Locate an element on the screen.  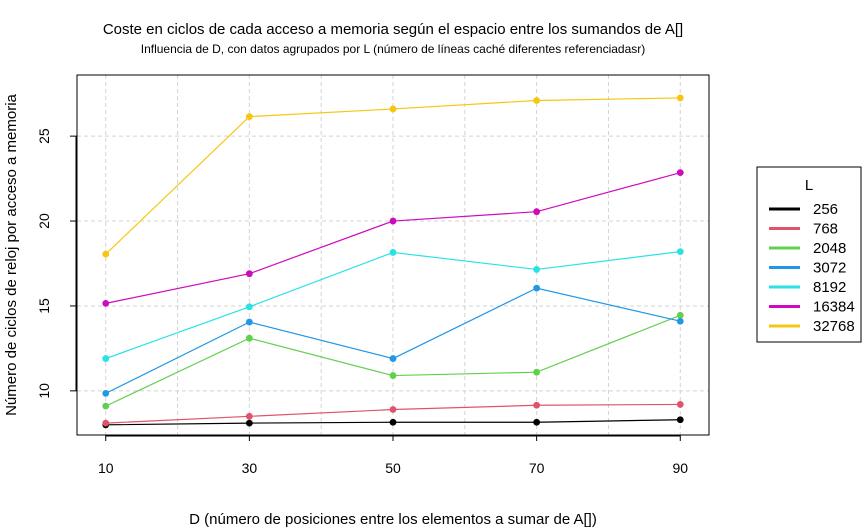
x-axis: 10 30 50 70 90 is located at coordinates (393, 455).